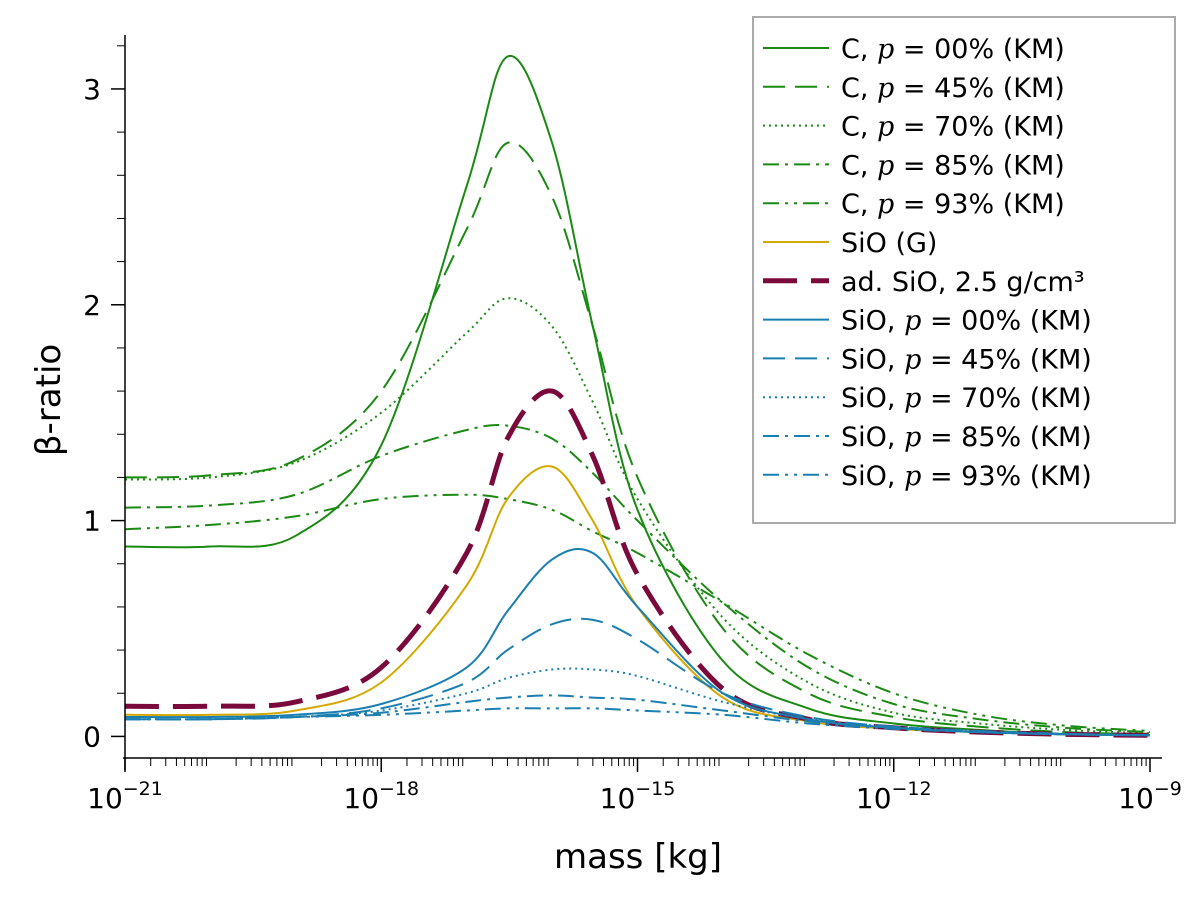 The width and height of the screenshot is (1200, 900). What do you see at coordinates (966, 359) in the screenshot?
I see `legend-entry-9: SiO, p = 45% (KM)` at bounding box center [966, 359].